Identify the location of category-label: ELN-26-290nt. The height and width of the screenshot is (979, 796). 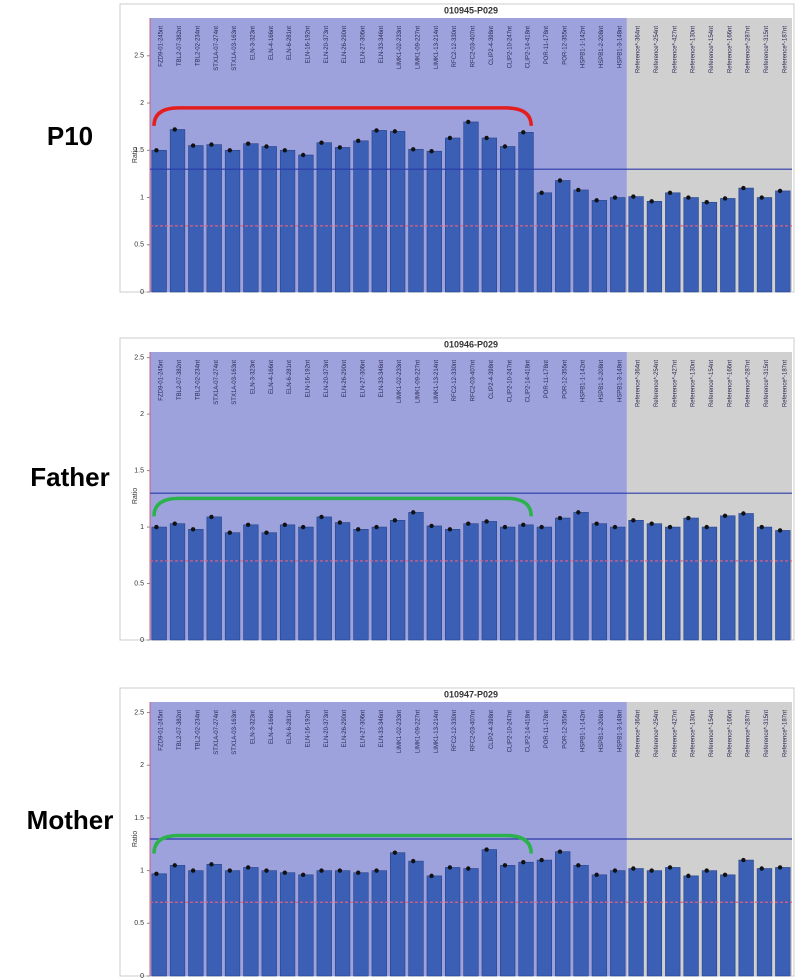
(345, 729).